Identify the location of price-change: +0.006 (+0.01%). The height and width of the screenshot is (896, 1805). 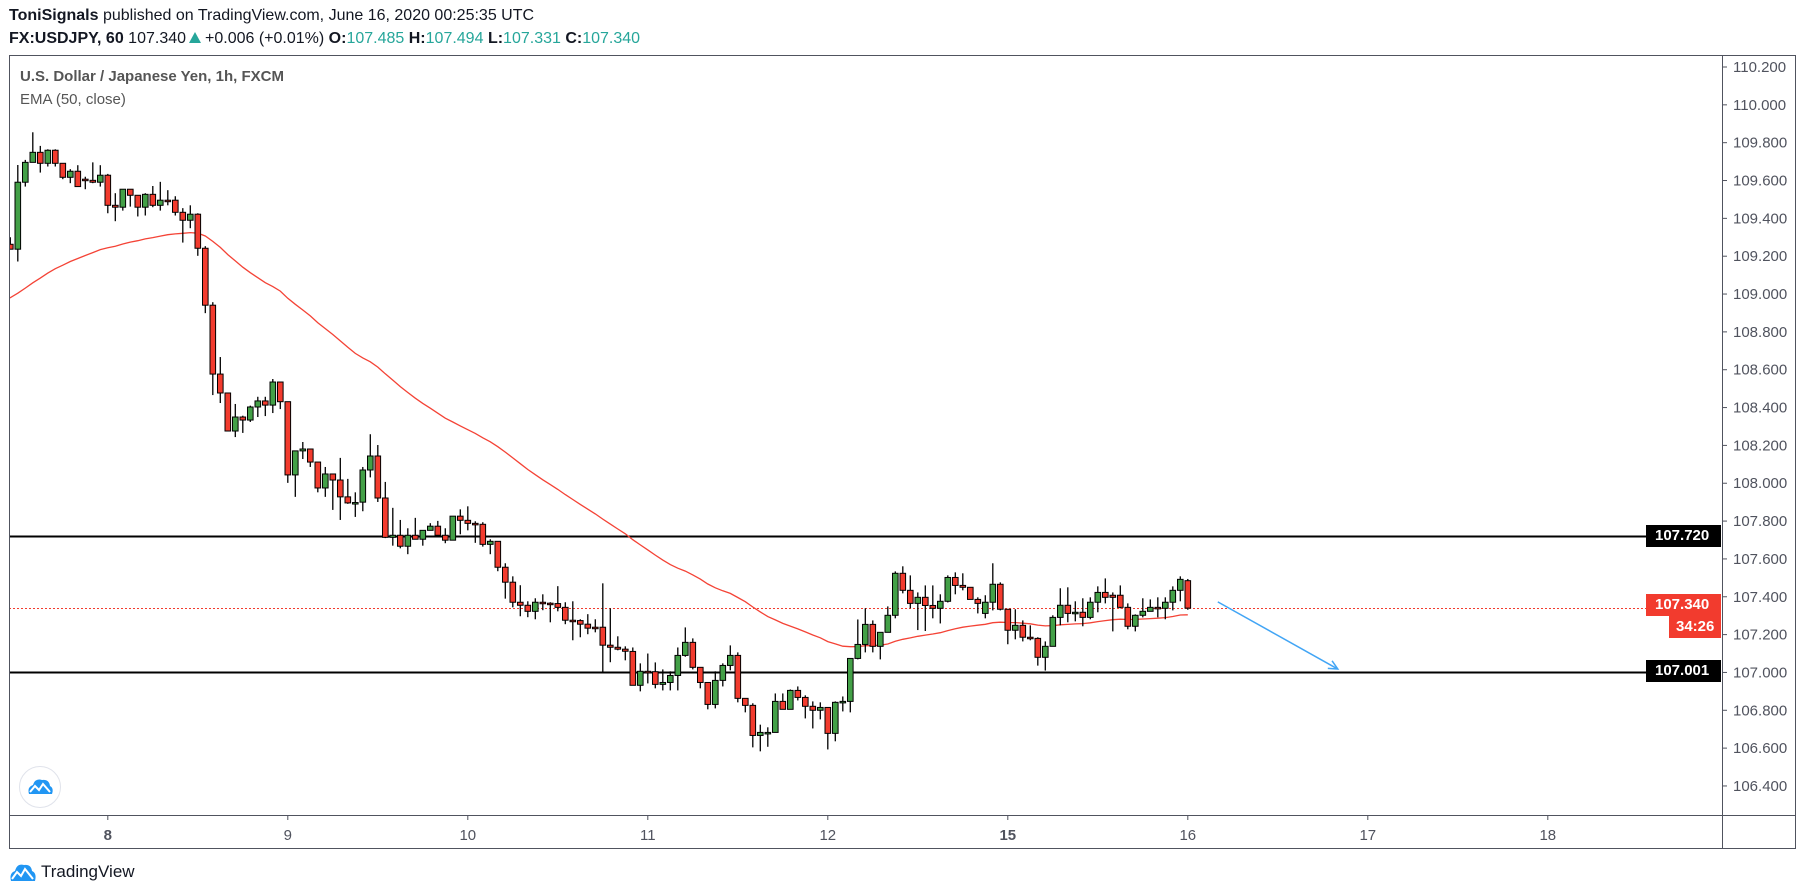
(265, 38).